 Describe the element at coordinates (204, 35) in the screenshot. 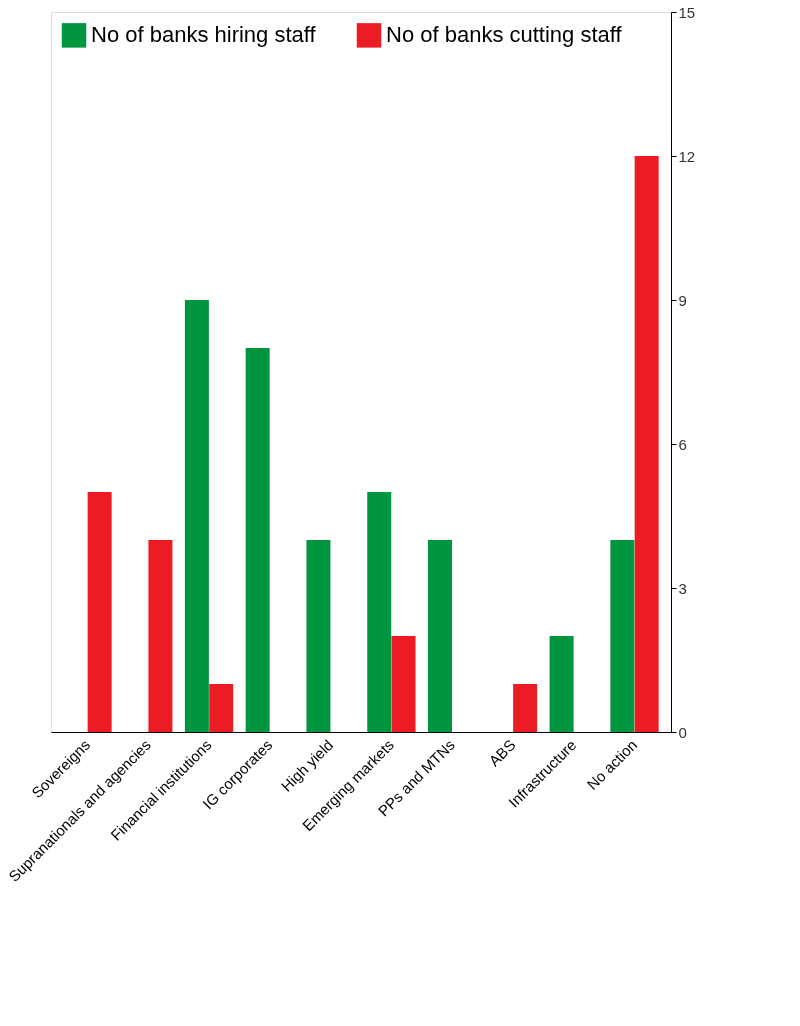

I see `legend-label: No of banks hiring staff` at that location.